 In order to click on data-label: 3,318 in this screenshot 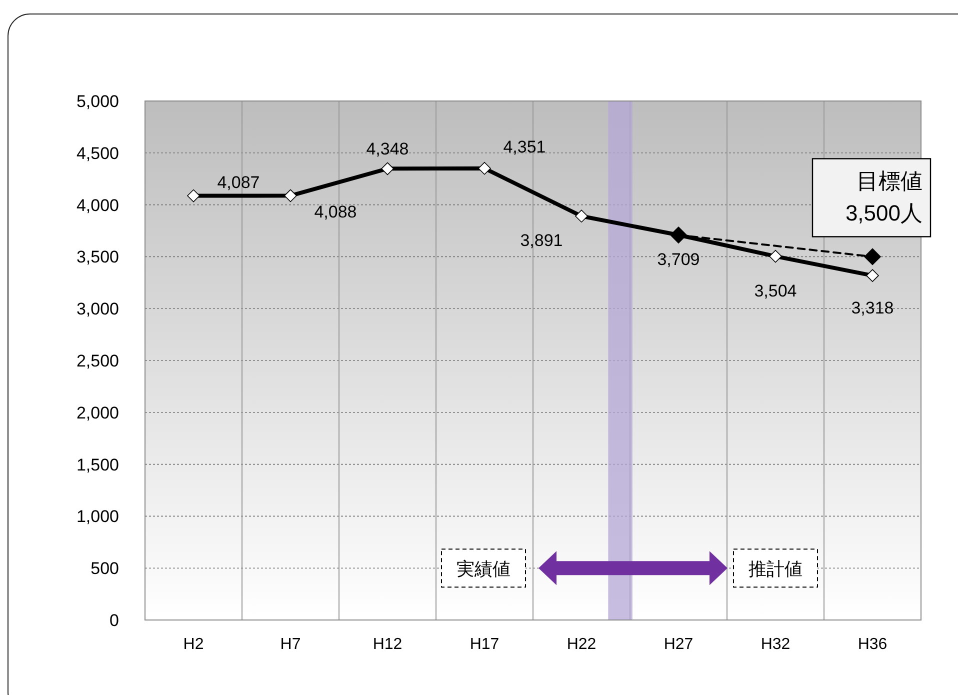, I will do `click(872, 308)`.